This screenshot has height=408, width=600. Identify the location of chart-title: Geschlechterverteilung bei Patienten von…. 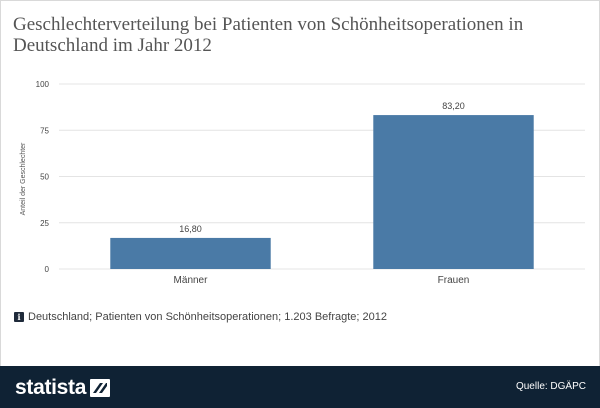
(268, 35).